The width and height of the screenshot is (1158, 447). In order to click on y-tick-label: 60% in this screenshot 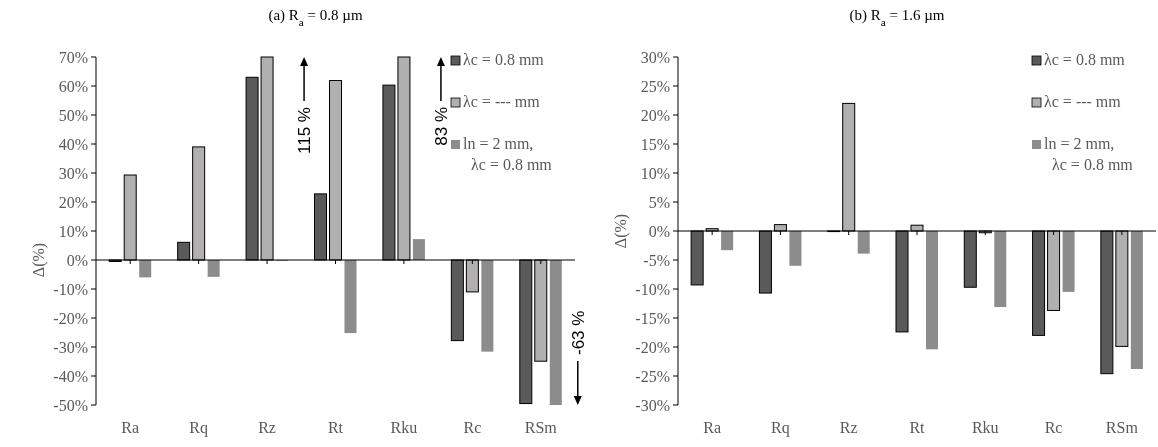, I will do `click(73, 86)`.